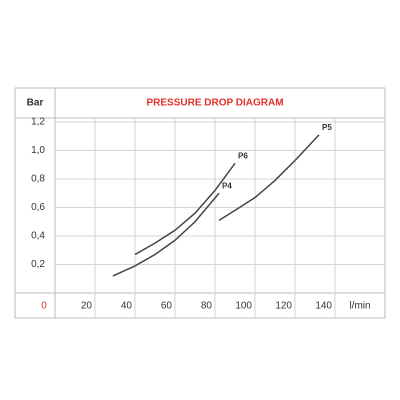 The image size is (400, 400). Describe the element at coordinates (38, 150) in the screenshot. I see `y-tick-label: 1,0` at that location.